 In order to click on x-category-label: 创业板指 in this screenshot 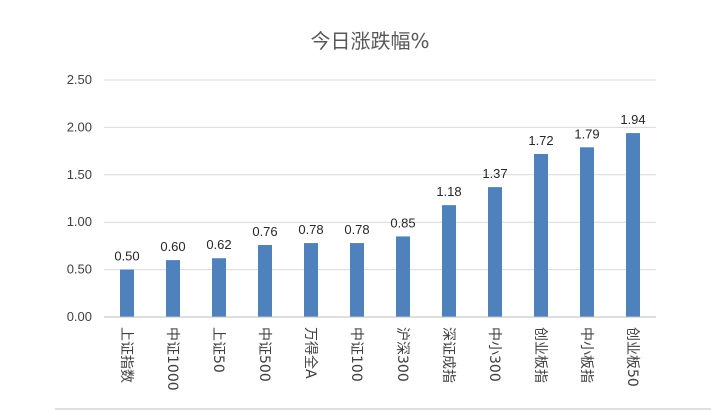, I will do `click(540, 355)`.